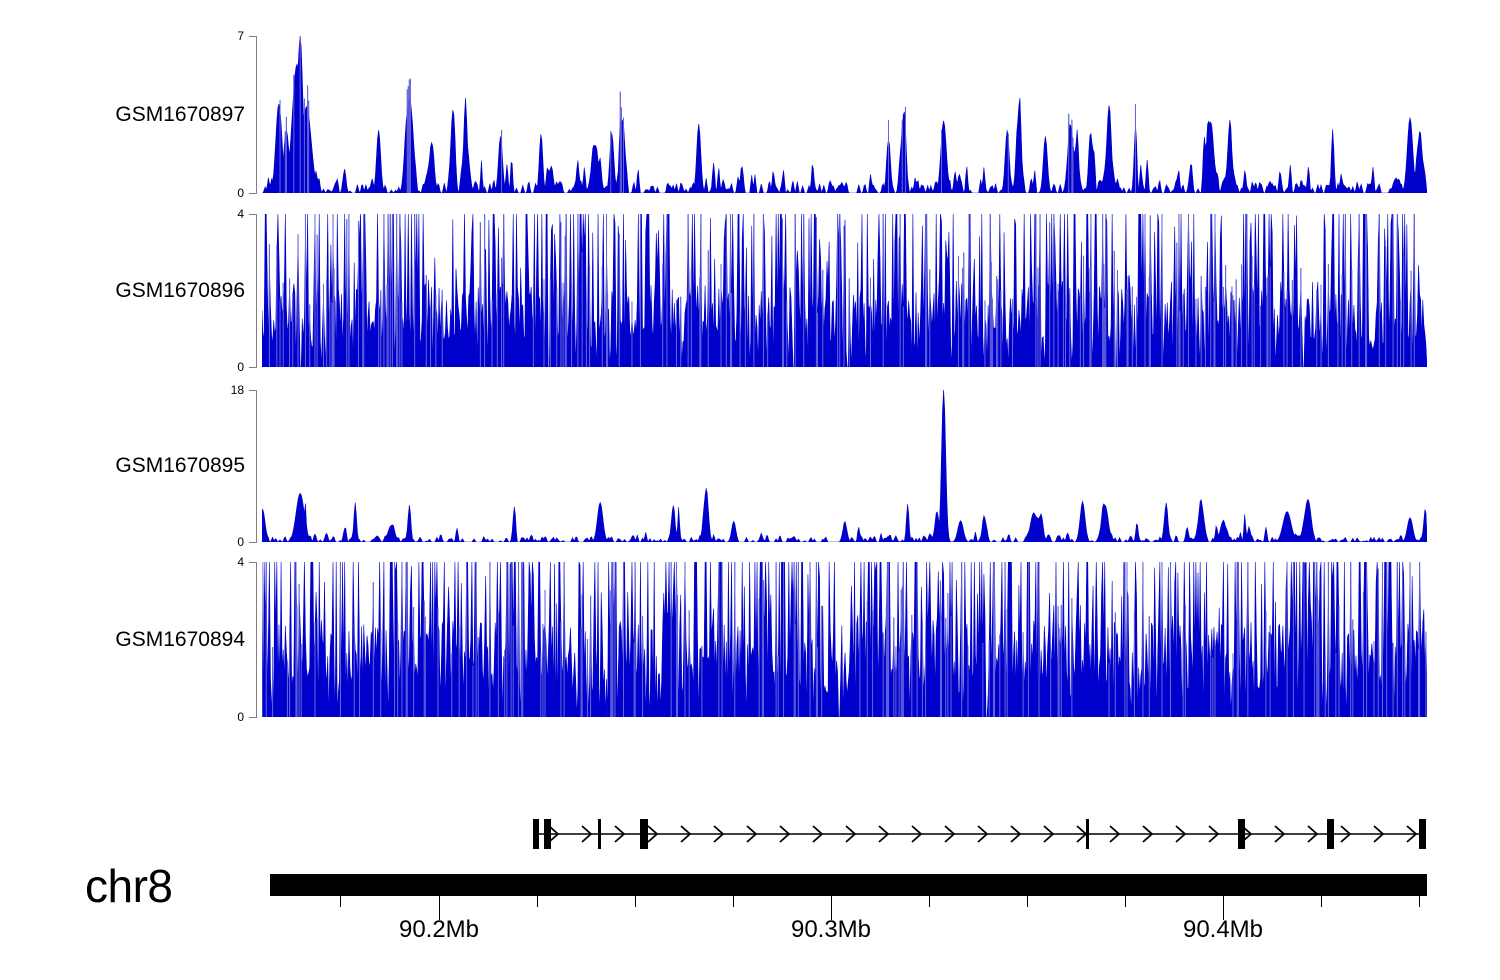  What do you see at coordinates (844, 290) in the screenshot?
I see `coverage-plot-GSM1670896` at bounding box center [844, 290].